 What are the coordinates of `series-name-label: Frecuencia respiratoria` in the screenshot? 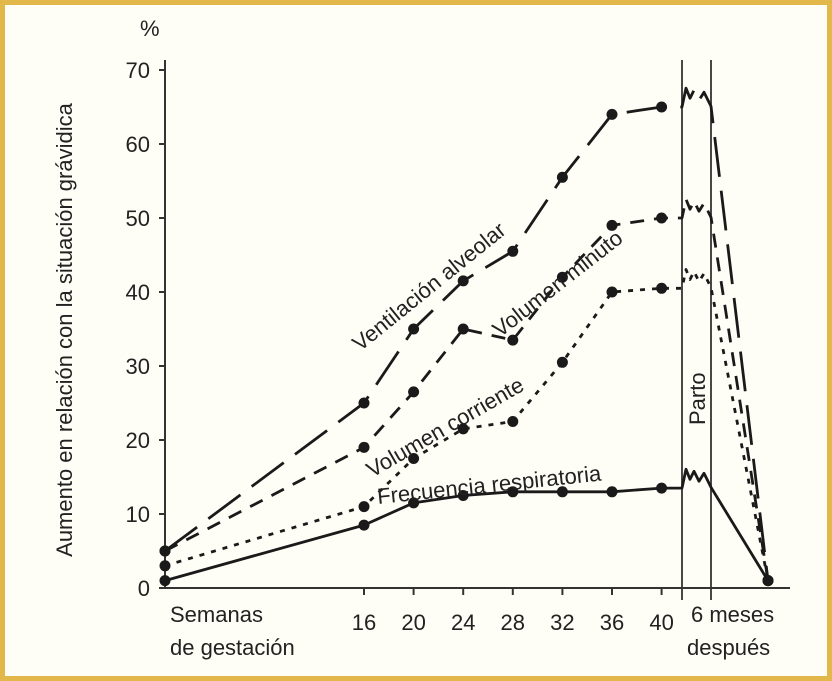 It's located at (489, 485).